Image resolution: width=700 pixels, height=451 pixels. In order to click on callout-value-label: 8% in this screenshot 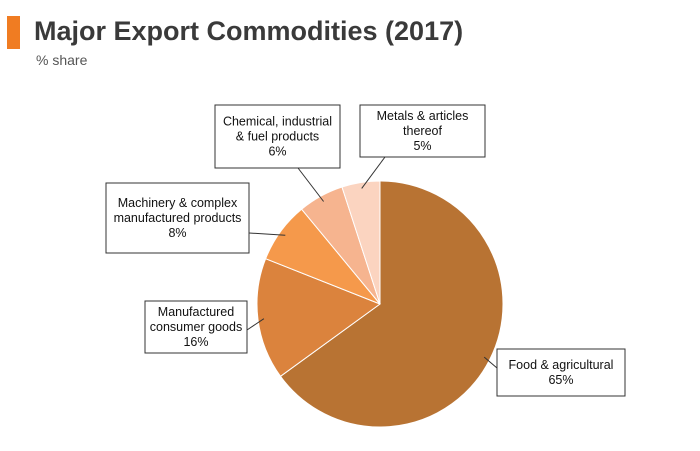, I will do `click(177, 233)`.